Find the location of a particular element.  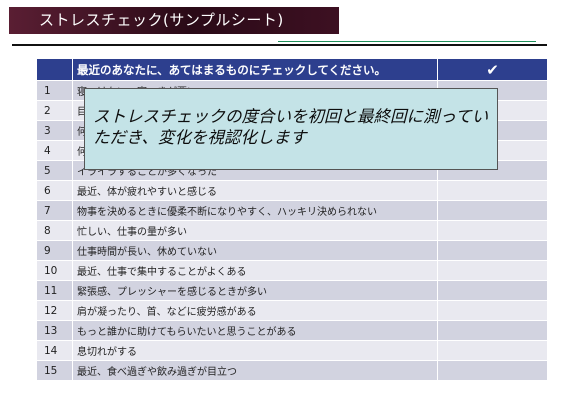

table-row: 6 最近、体が疲れやすいと感じる is located at coordinates (292, 190).